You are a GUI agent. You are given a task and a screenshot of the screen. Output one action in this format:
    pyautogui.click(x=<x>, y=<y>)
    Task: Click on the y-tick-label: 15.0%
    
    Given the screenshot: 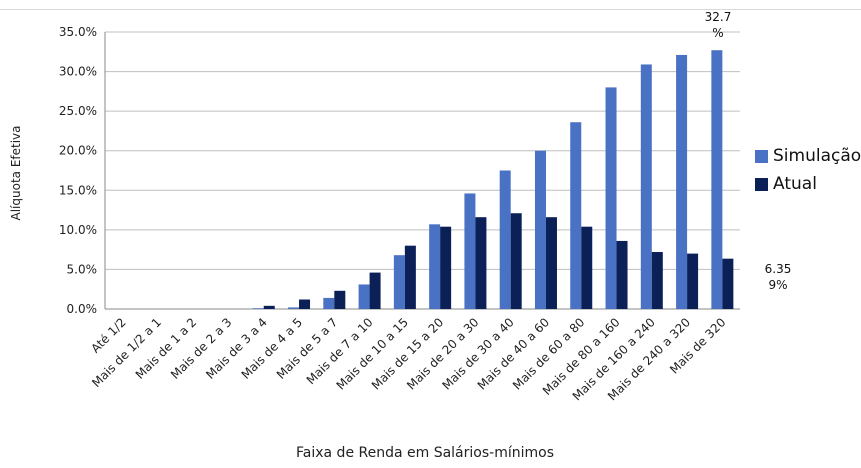 What is the action you would take?
    pyautogui.click(x=78, y=190)
    